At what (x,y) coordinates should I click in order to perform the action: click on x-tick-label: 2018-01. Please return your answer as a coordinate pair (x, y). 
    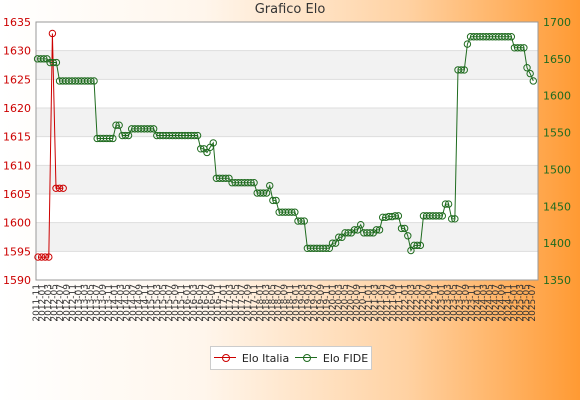
    Looking at the image, I should click on (261, 303).